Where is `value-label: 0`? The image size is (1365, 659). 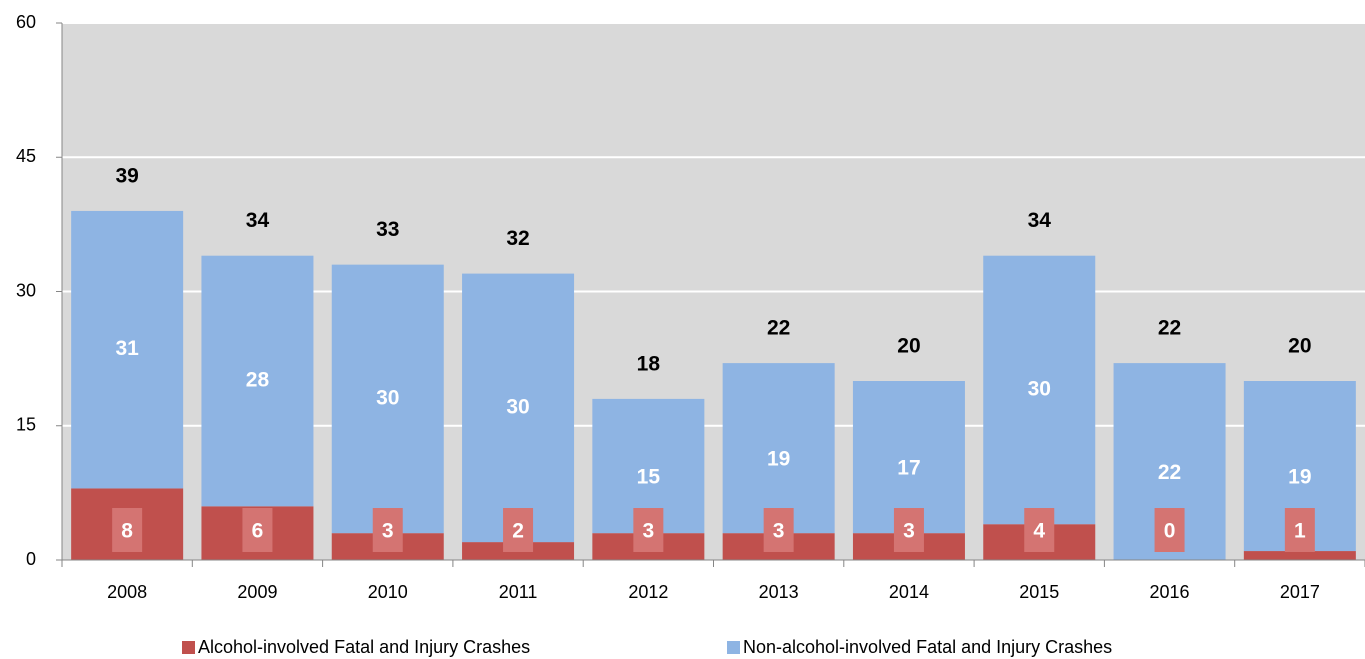 value-label: 0 is located at coordinates (1170, 531).